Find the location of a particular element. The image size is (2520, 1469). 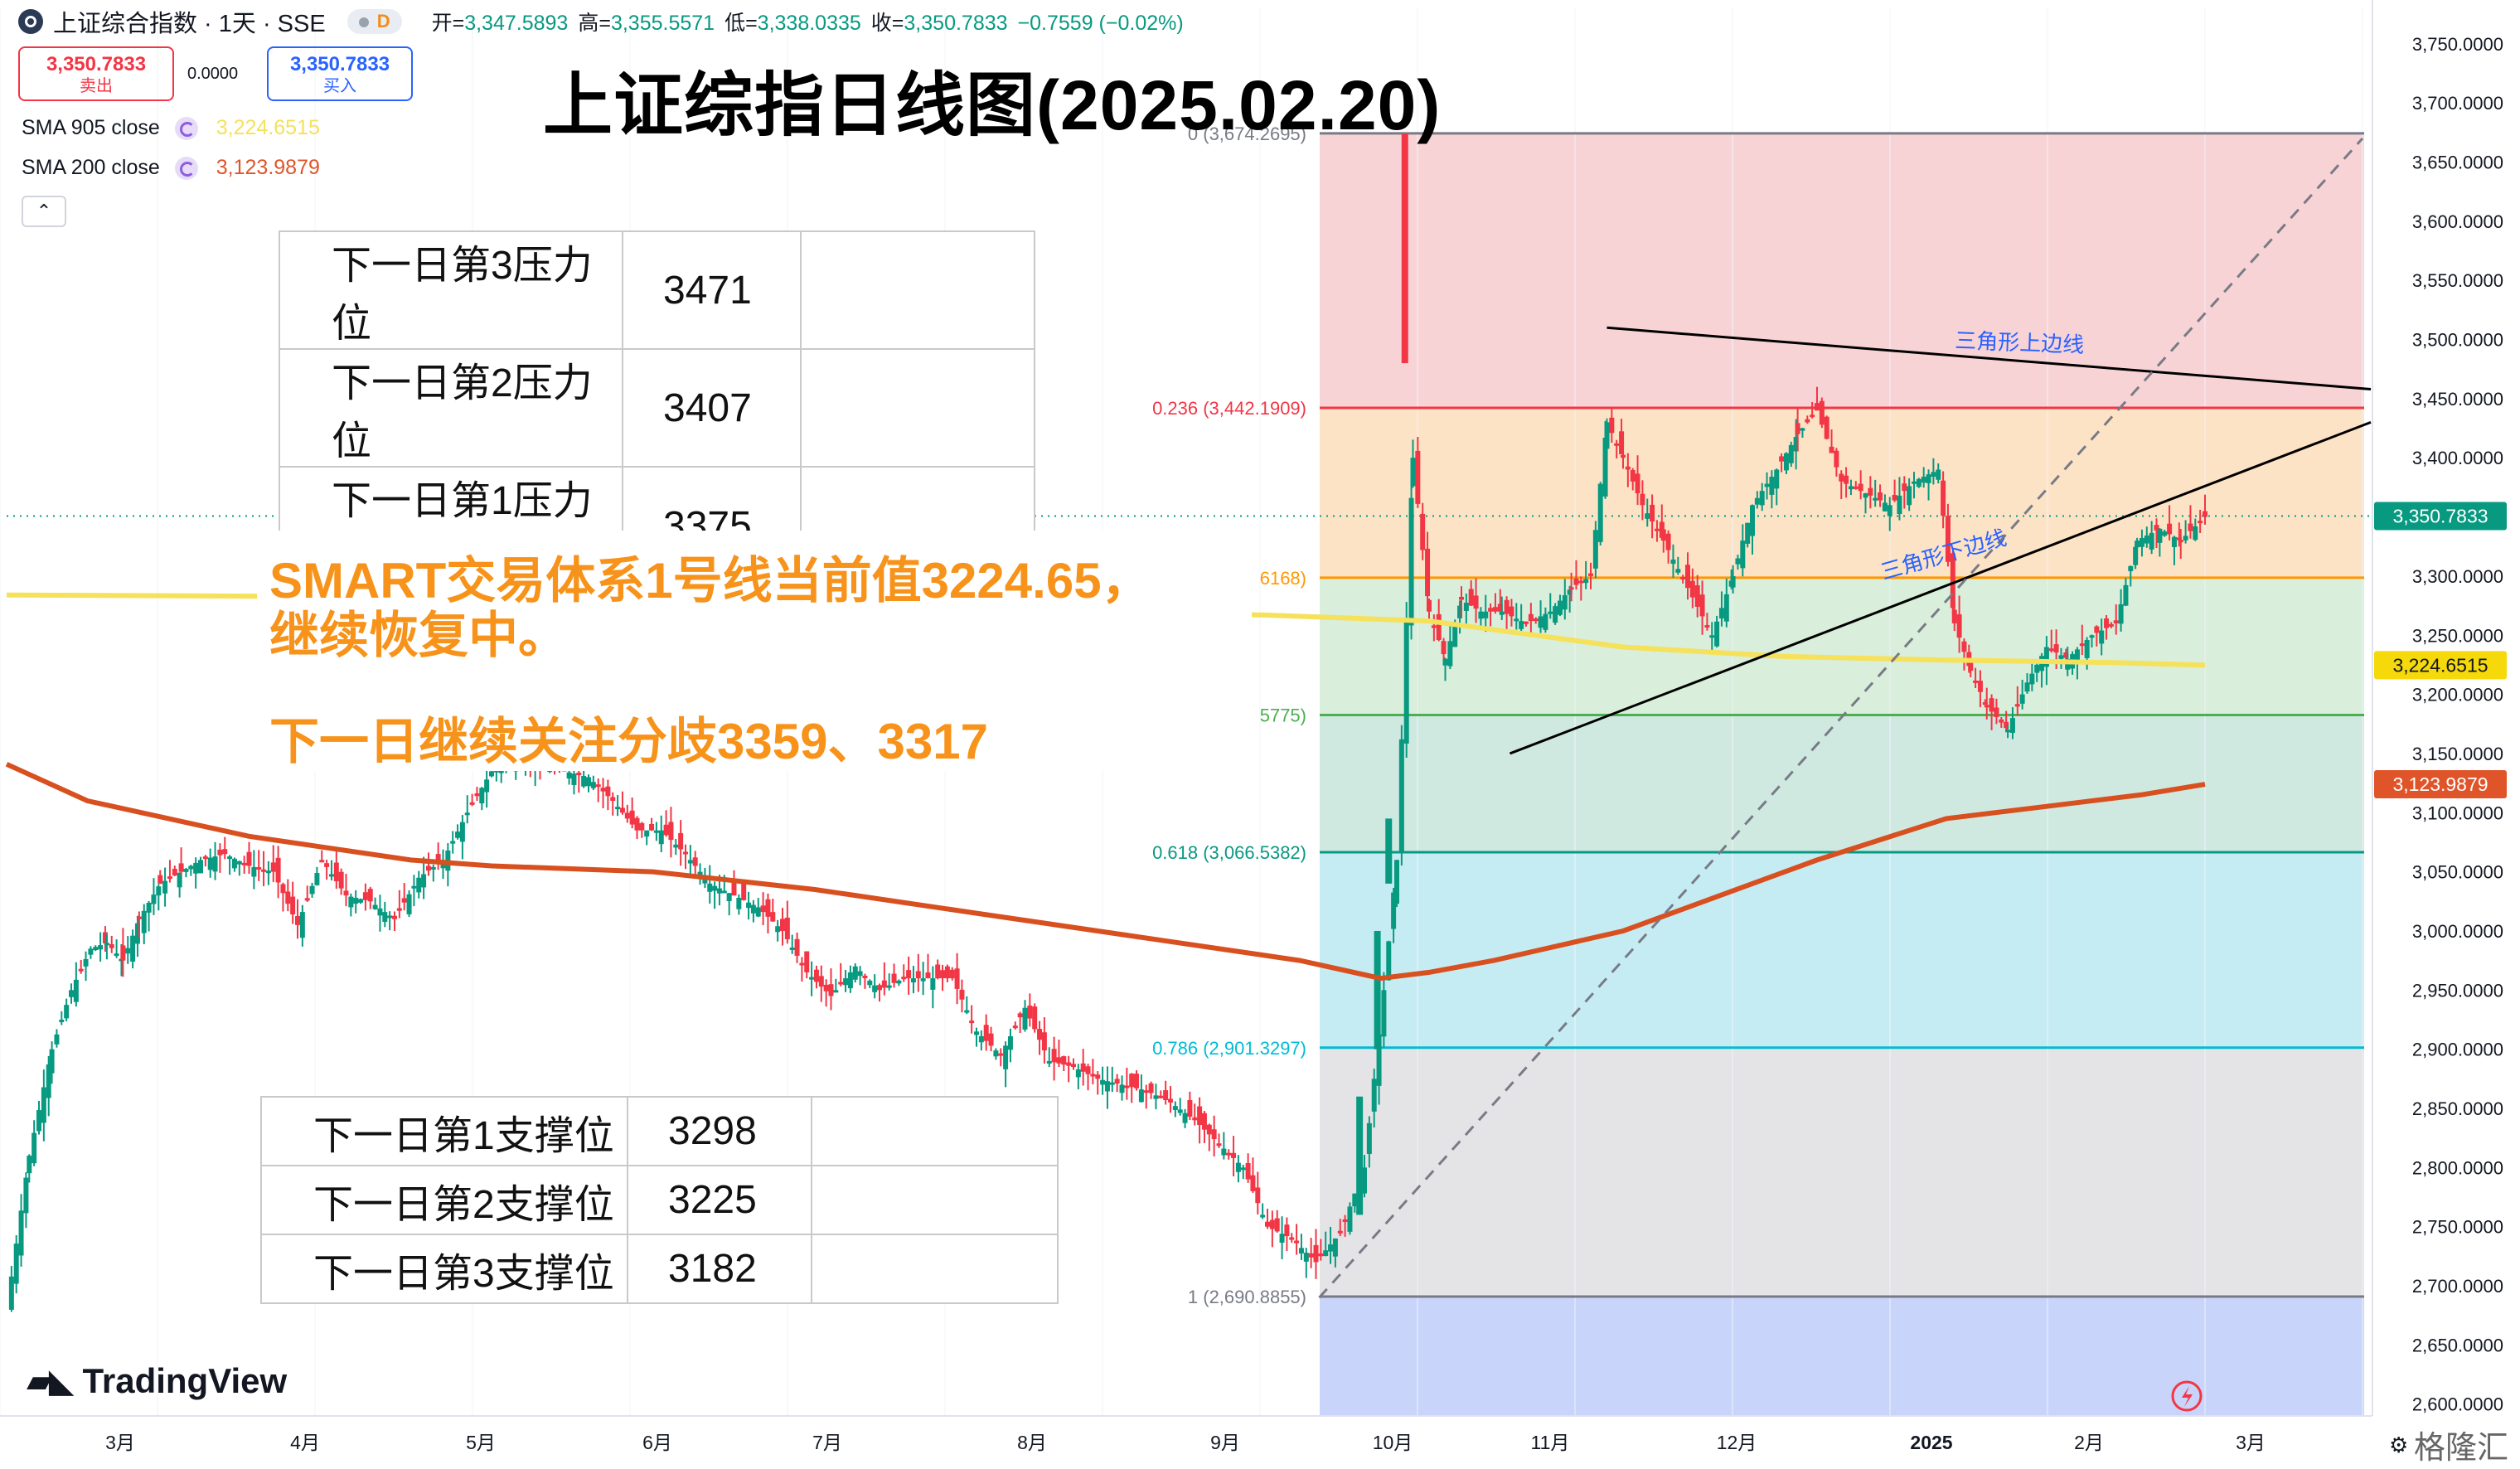

ohlc-key: 低= is located at coordinates (741, 24).